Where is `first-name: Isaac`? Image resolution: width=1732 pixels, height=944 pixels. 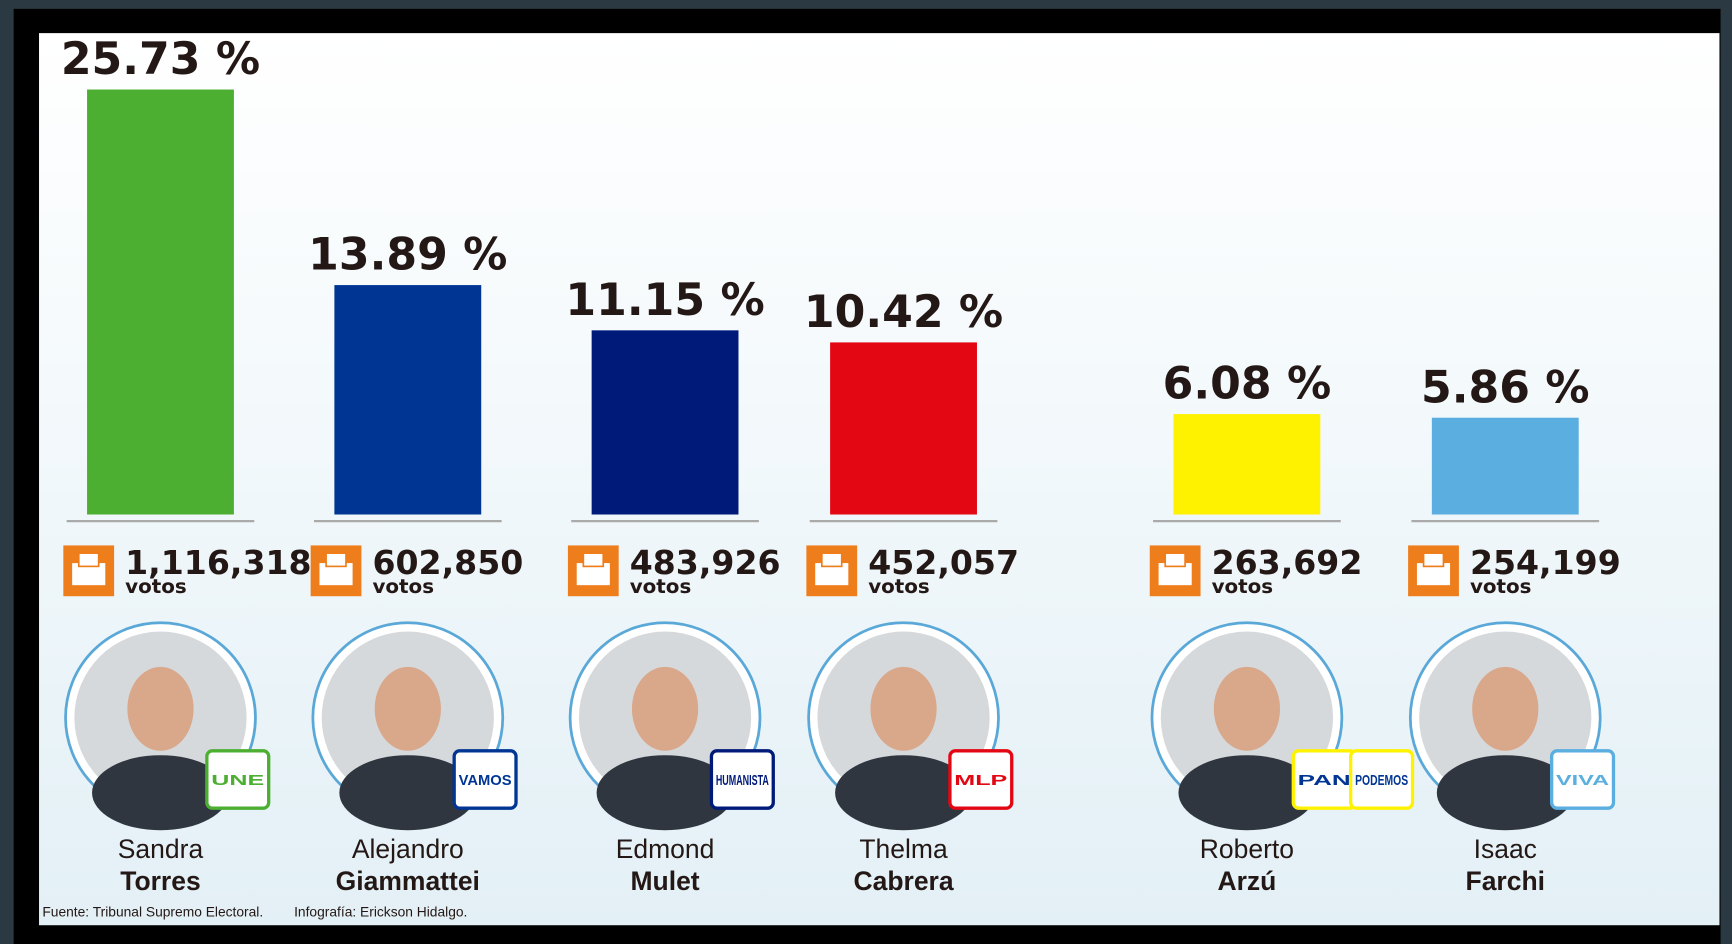 first-name: Isaac is located at coordinates (1505, 849).